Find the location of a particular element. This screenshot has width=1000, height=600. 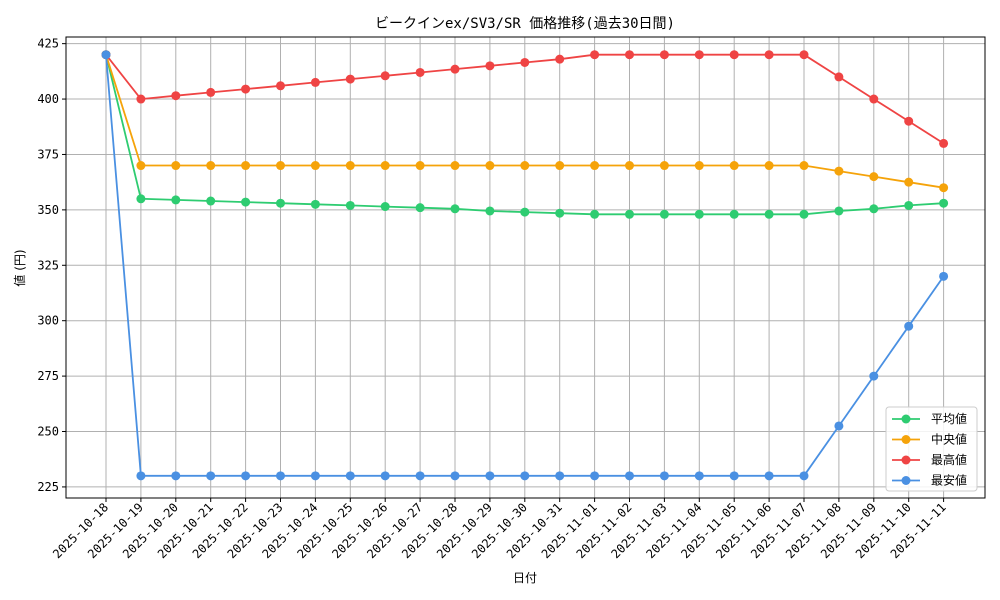

legend-label: 中央値 is located at coordinates (949, 439).